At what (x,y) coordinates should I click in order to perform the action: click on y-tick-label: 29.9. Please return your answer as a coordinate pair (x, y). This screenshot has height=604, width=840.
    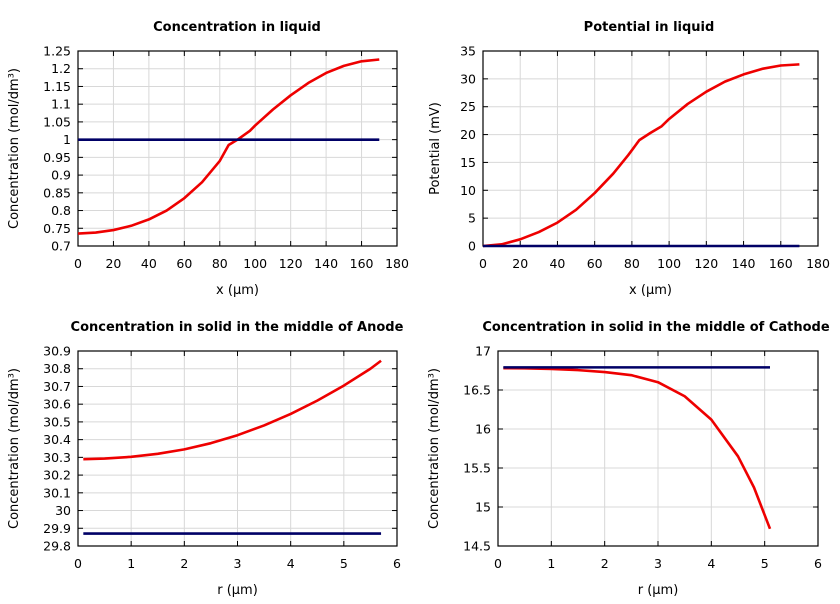
    Looking at the image, I should click on (57, 528).